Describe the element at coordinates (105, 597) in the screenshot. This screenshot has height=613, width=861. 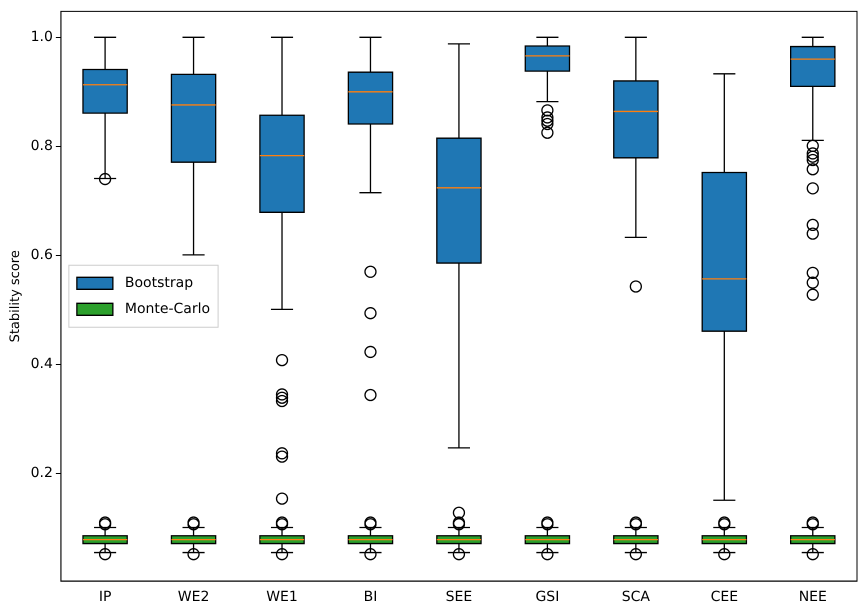
I see `x-tick-label: IP` at that location.